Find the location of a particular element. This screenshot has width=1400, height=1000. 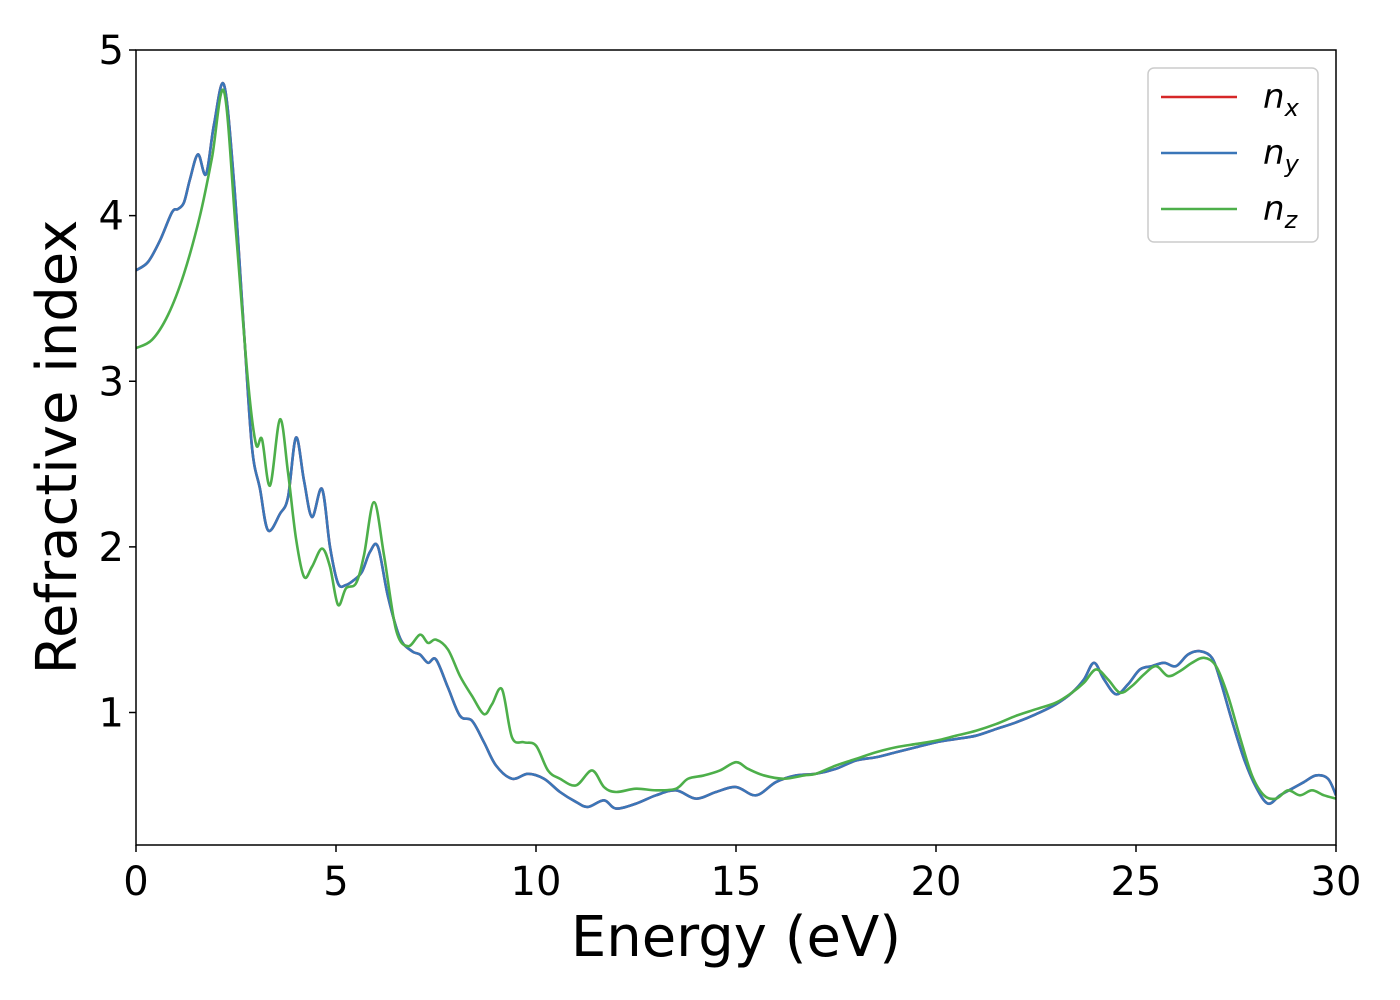

x-axis-label: Energy (eV) is located at coordinates (736, 937).